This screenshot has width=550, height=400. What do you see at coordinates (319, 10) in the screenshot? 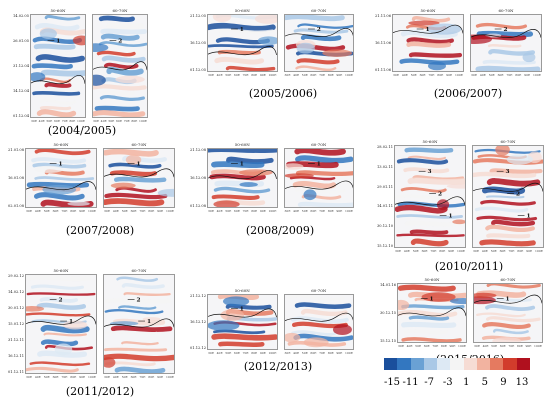
I see `latitude-header: 60-70N` at bounding box center [319, 10].